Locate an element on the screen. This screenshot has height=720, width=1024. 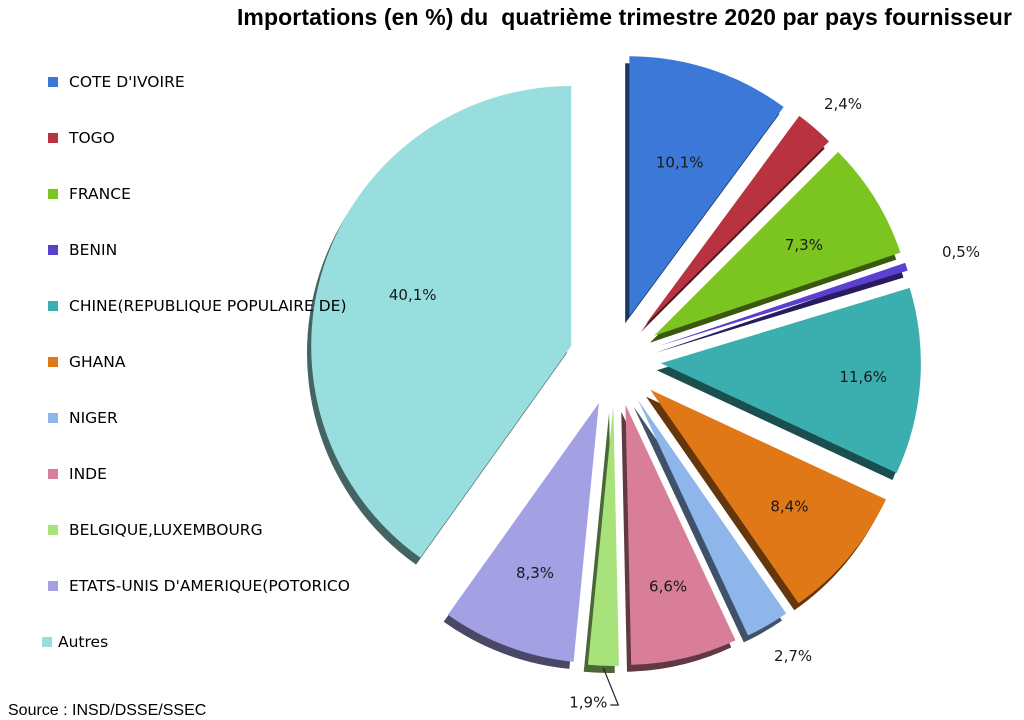
pie-value-label-togo: 2,4% is located at coordinates (843, 104).